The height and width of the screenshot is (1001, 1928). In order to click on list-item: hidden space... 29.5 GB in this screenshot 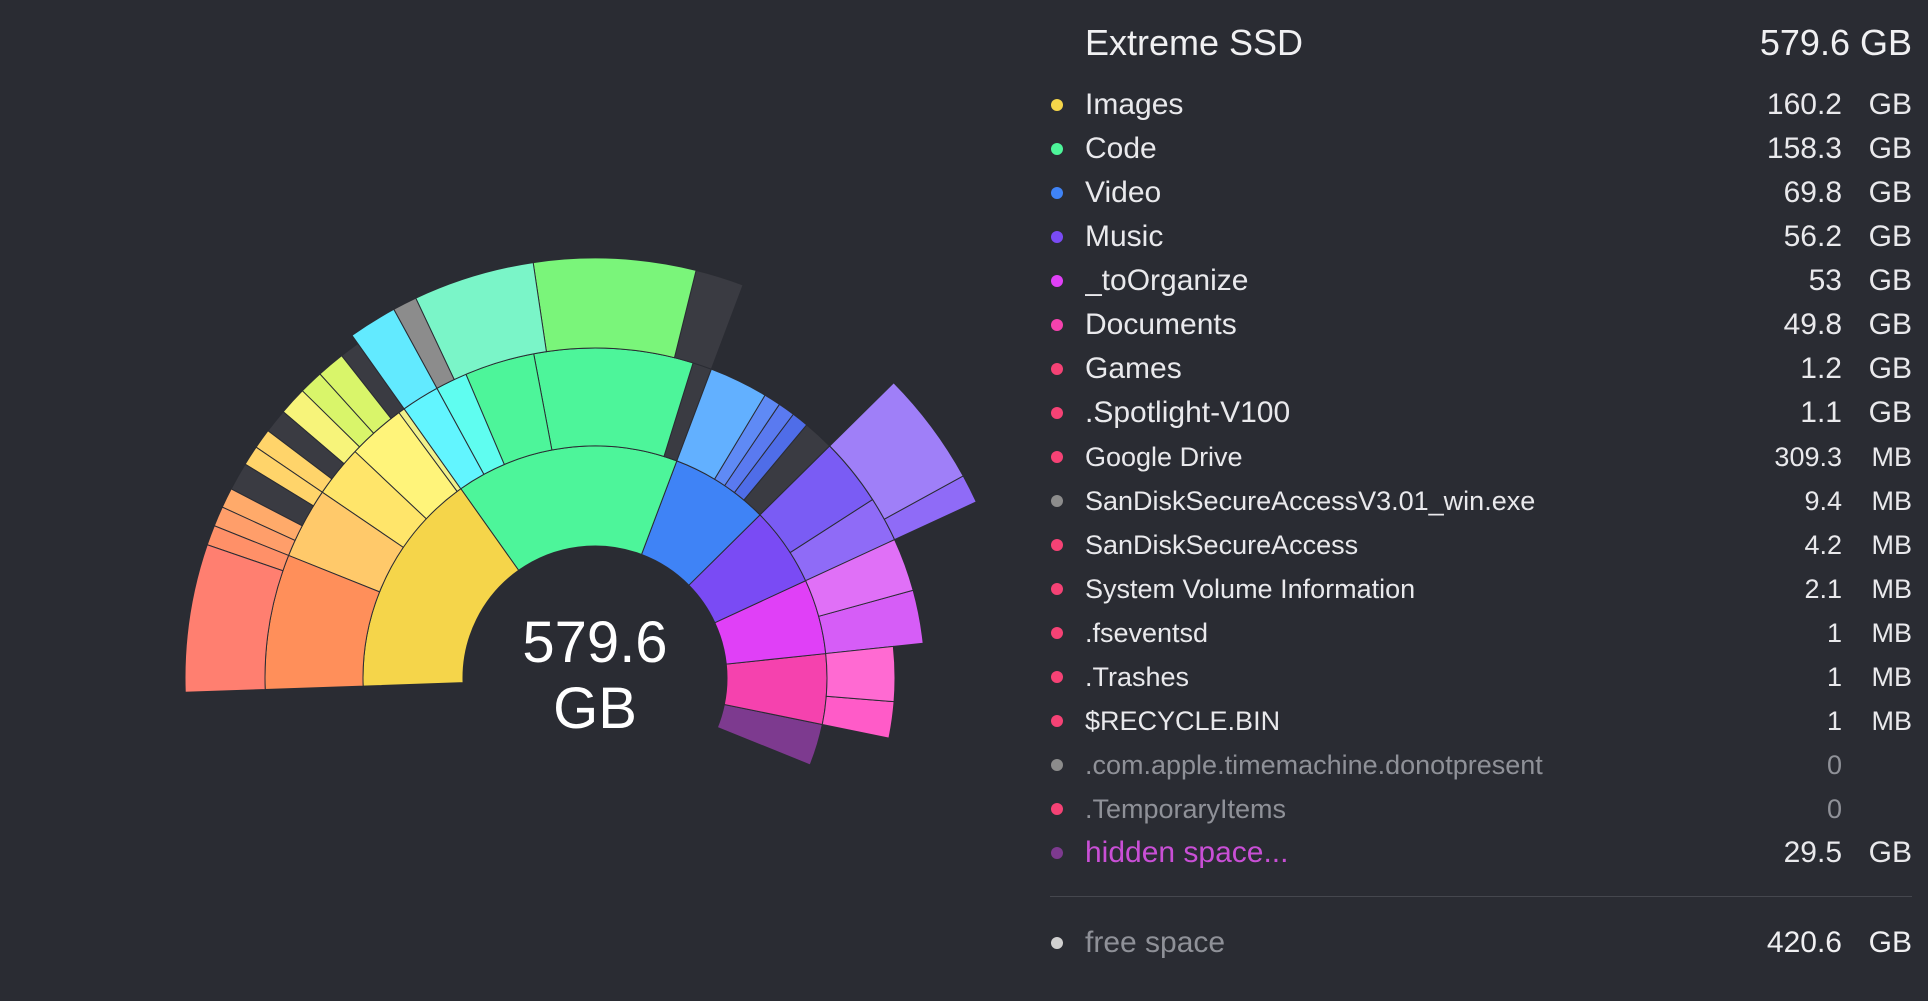, I will do `click(1476, 853)`.